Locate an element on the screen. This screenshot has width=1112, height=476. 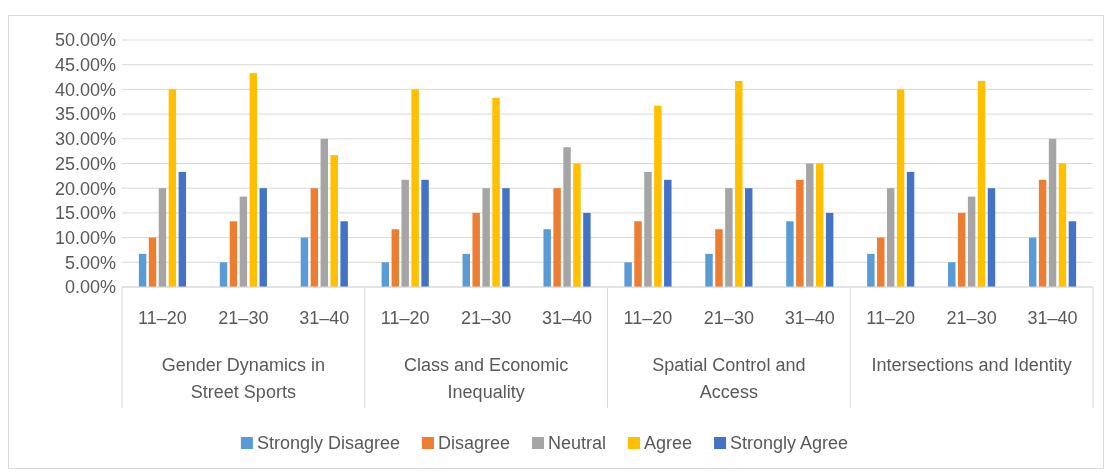
y-tick-label: 50.00% is located at coordinates (85, 40).